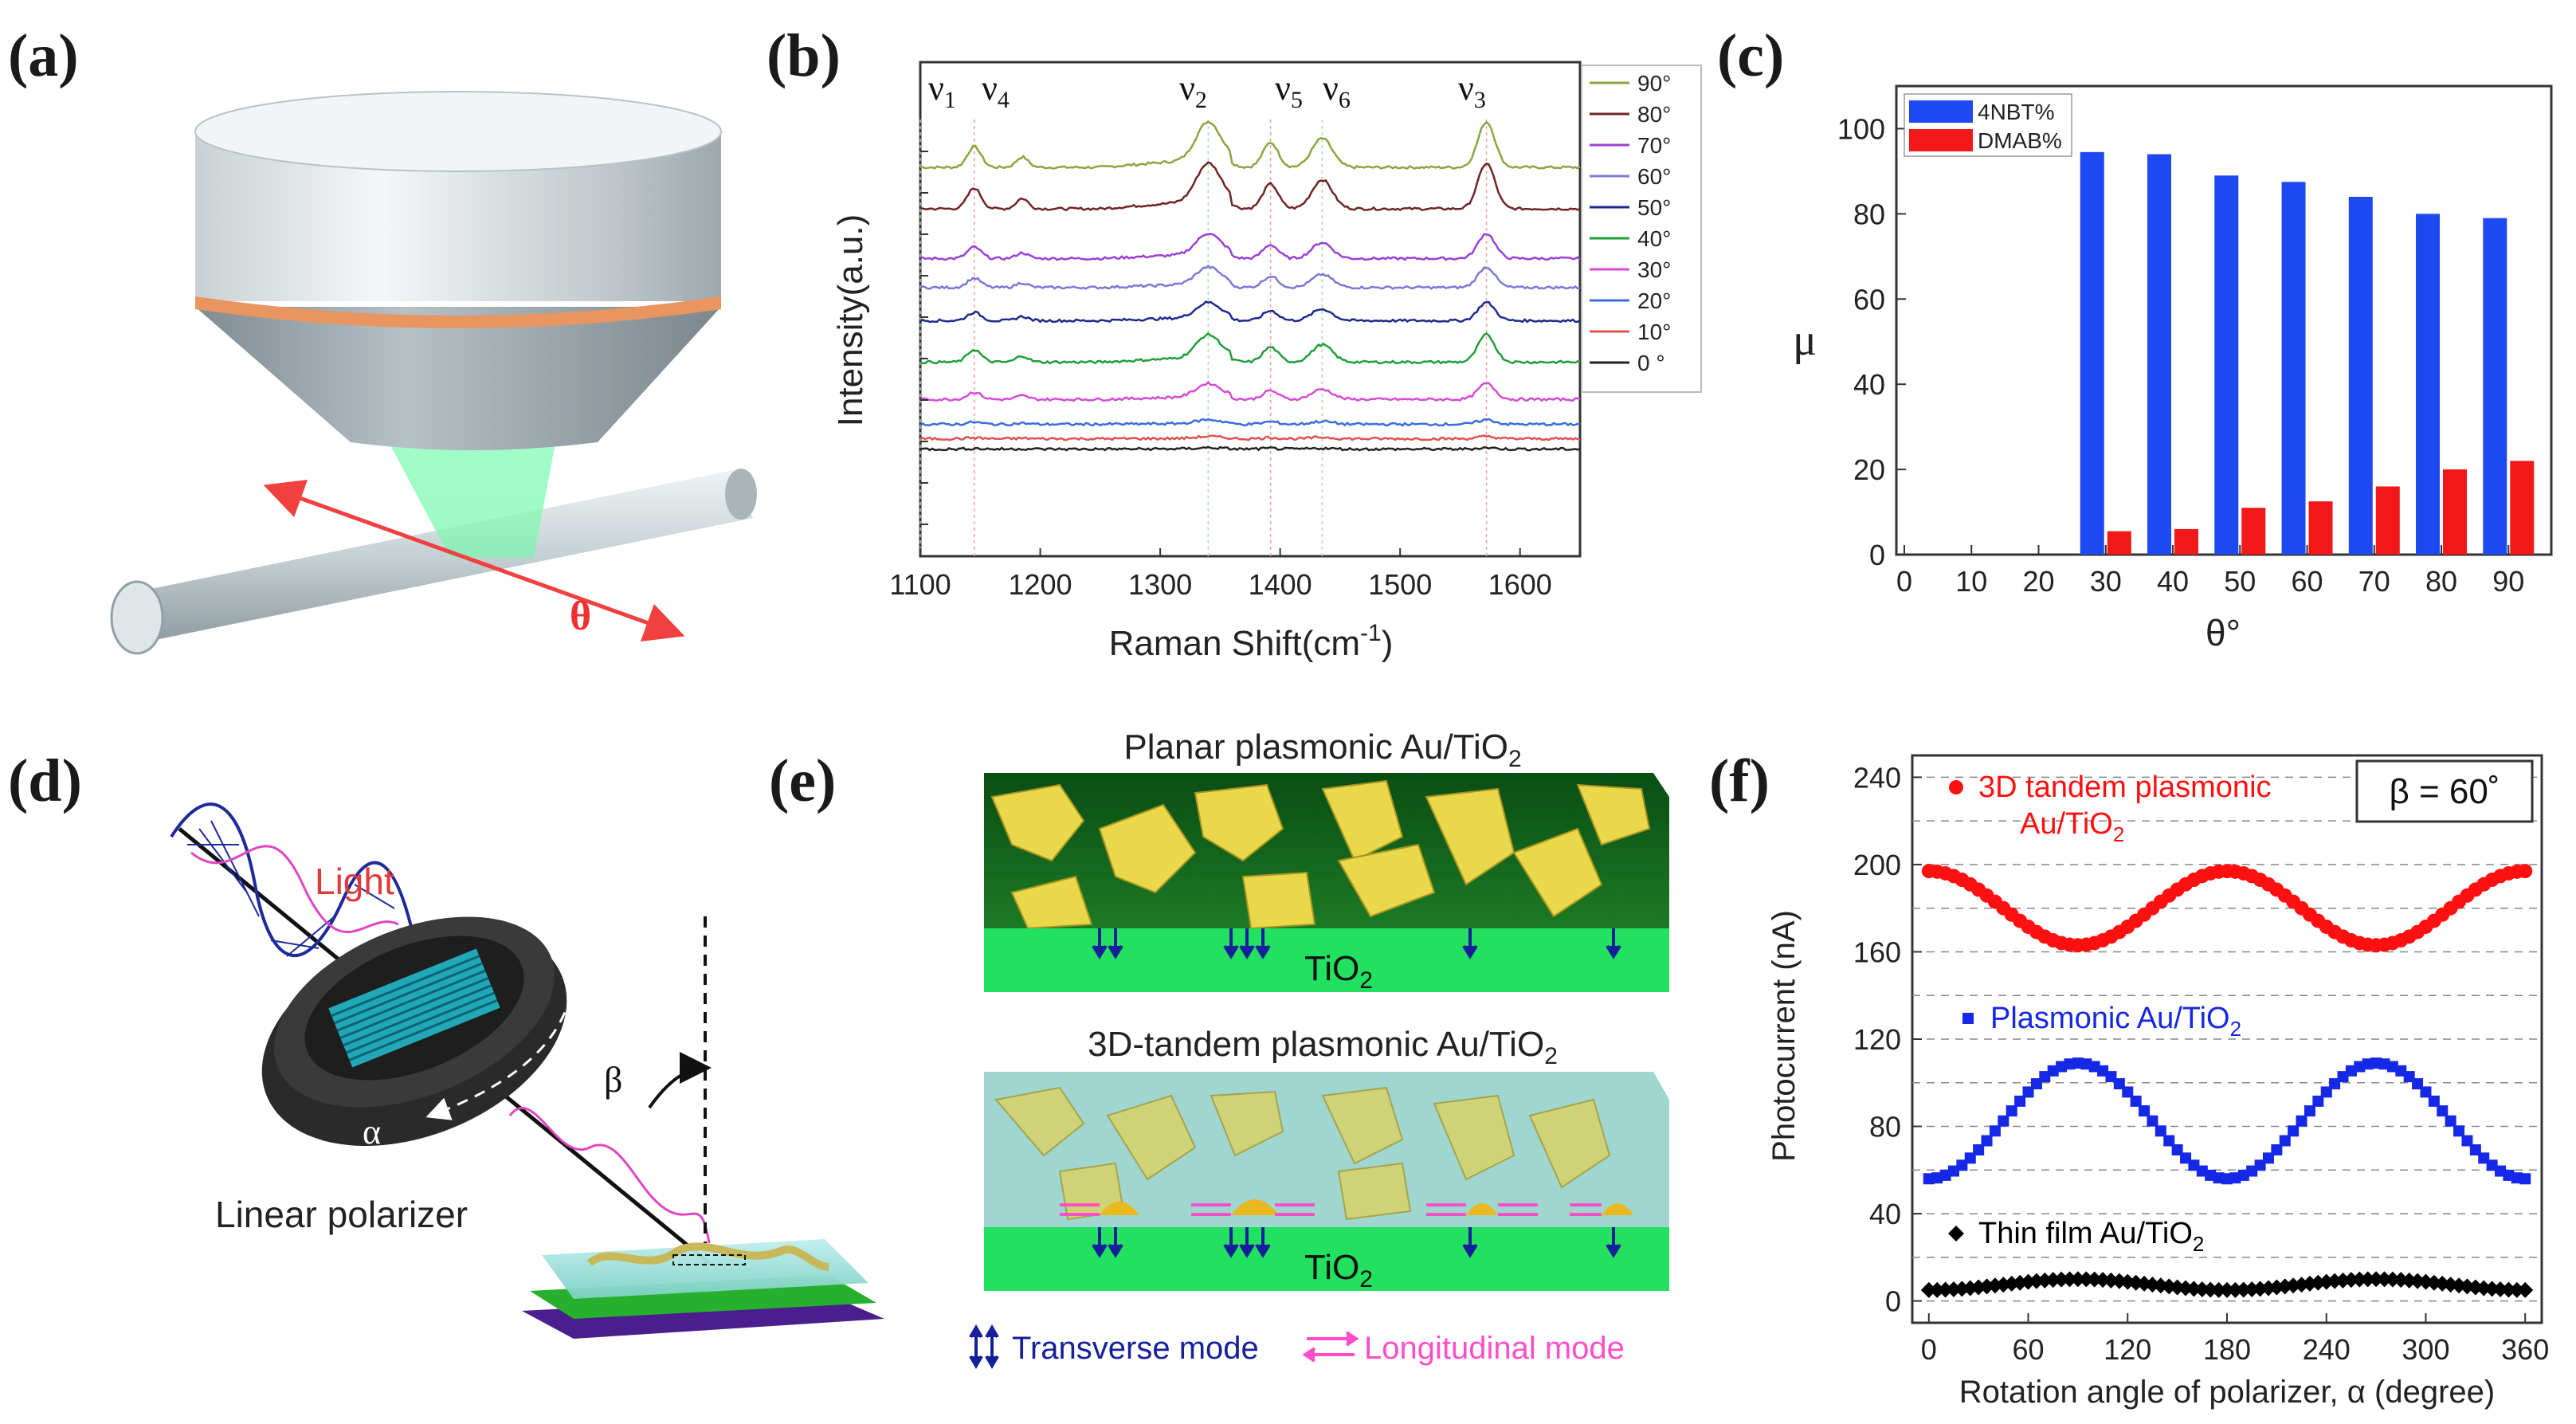 The height and width of the screenshot is (1424, 2576). What do you see at coordinates (2235, 1339) in the screenshot?
I see `photocurrent-x-ticks: 0 60 120 180 240 300 360` at bounding box center [2235, 1339].